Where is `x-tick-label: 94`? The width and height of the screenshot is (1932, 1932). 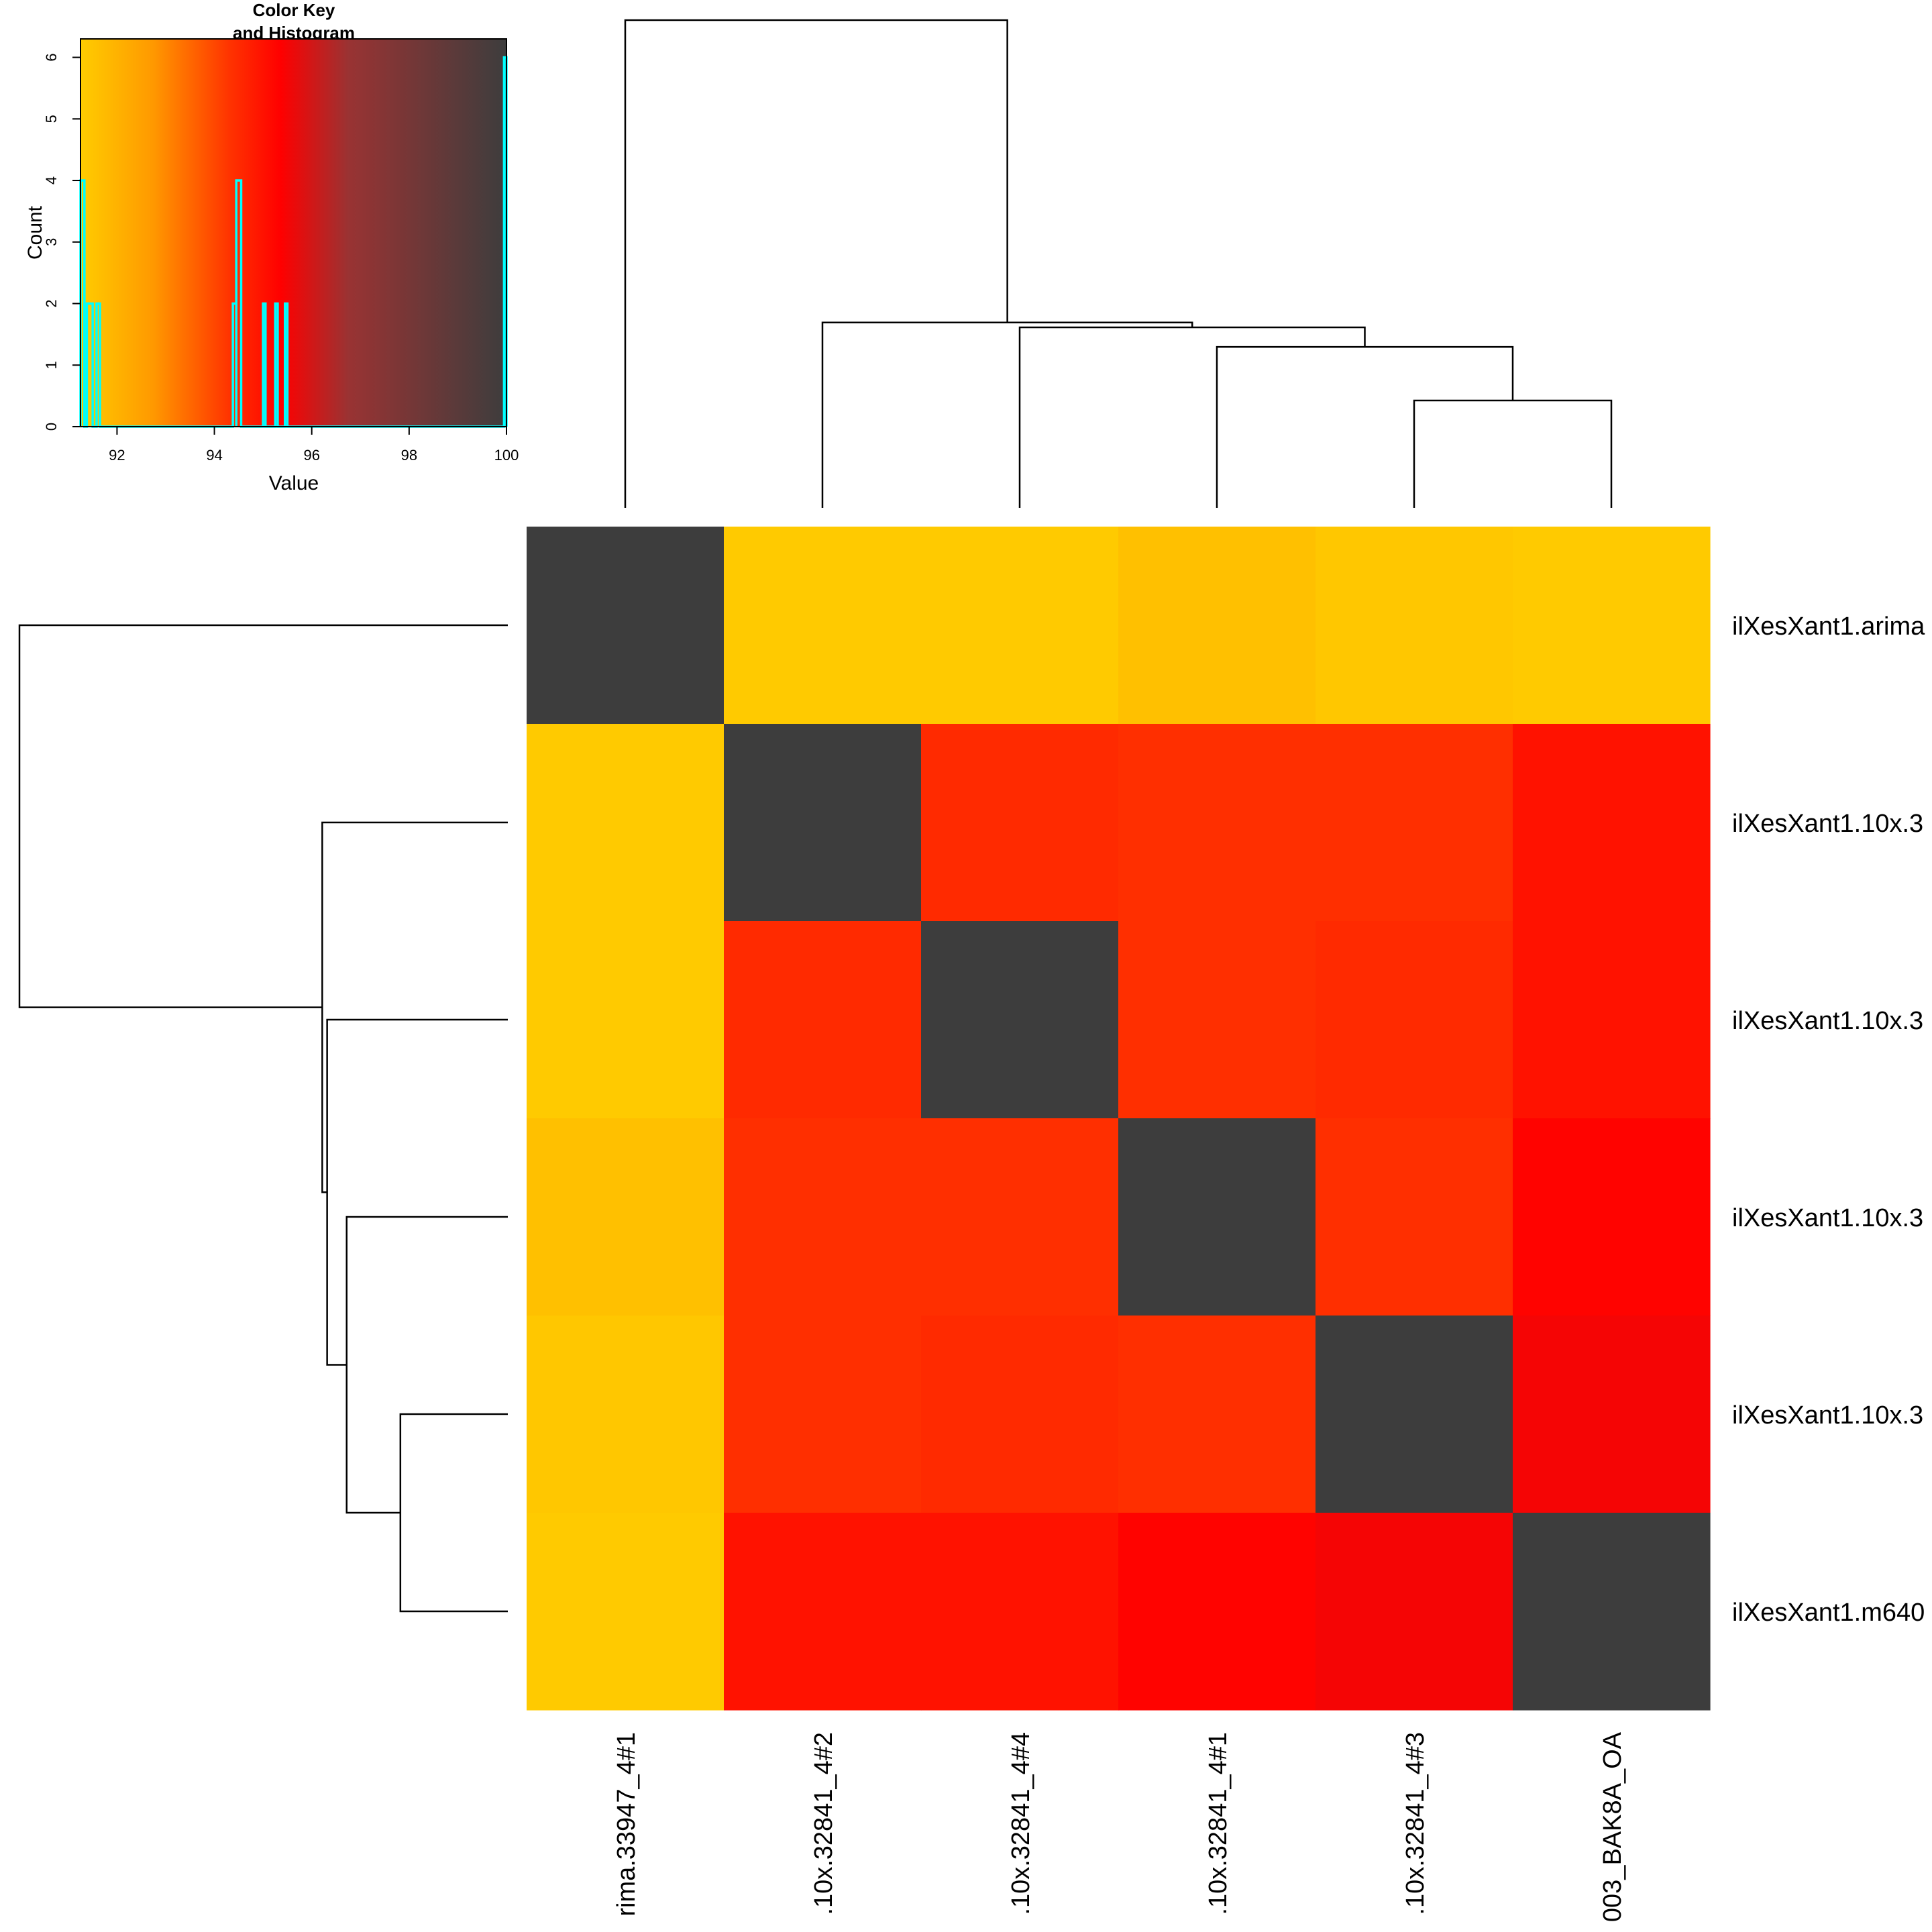
x-tick-label: 94 is located at coordinates (214, 455).